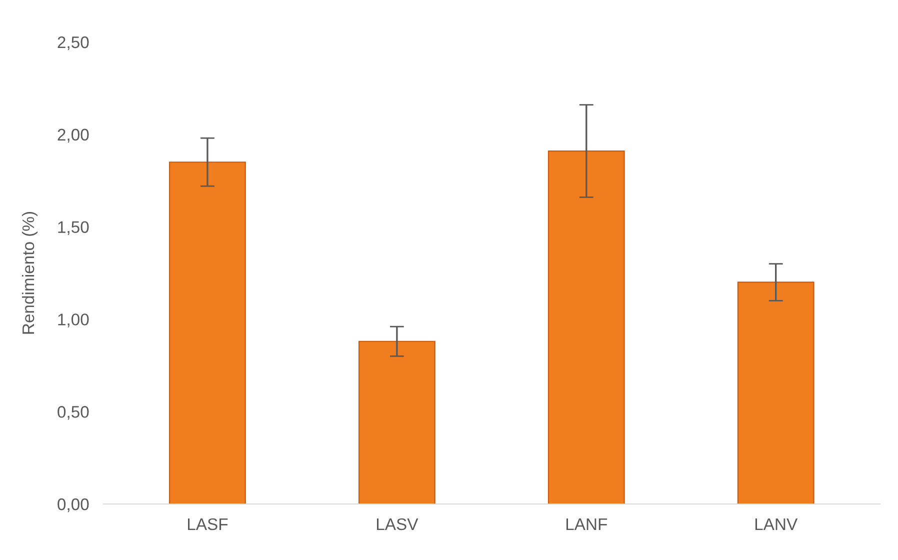 This screenshot has width=898, height=560. Describe the element at coordinates (397, 524) in the screenshot. I see `x-tick-label: LASV` at that location.